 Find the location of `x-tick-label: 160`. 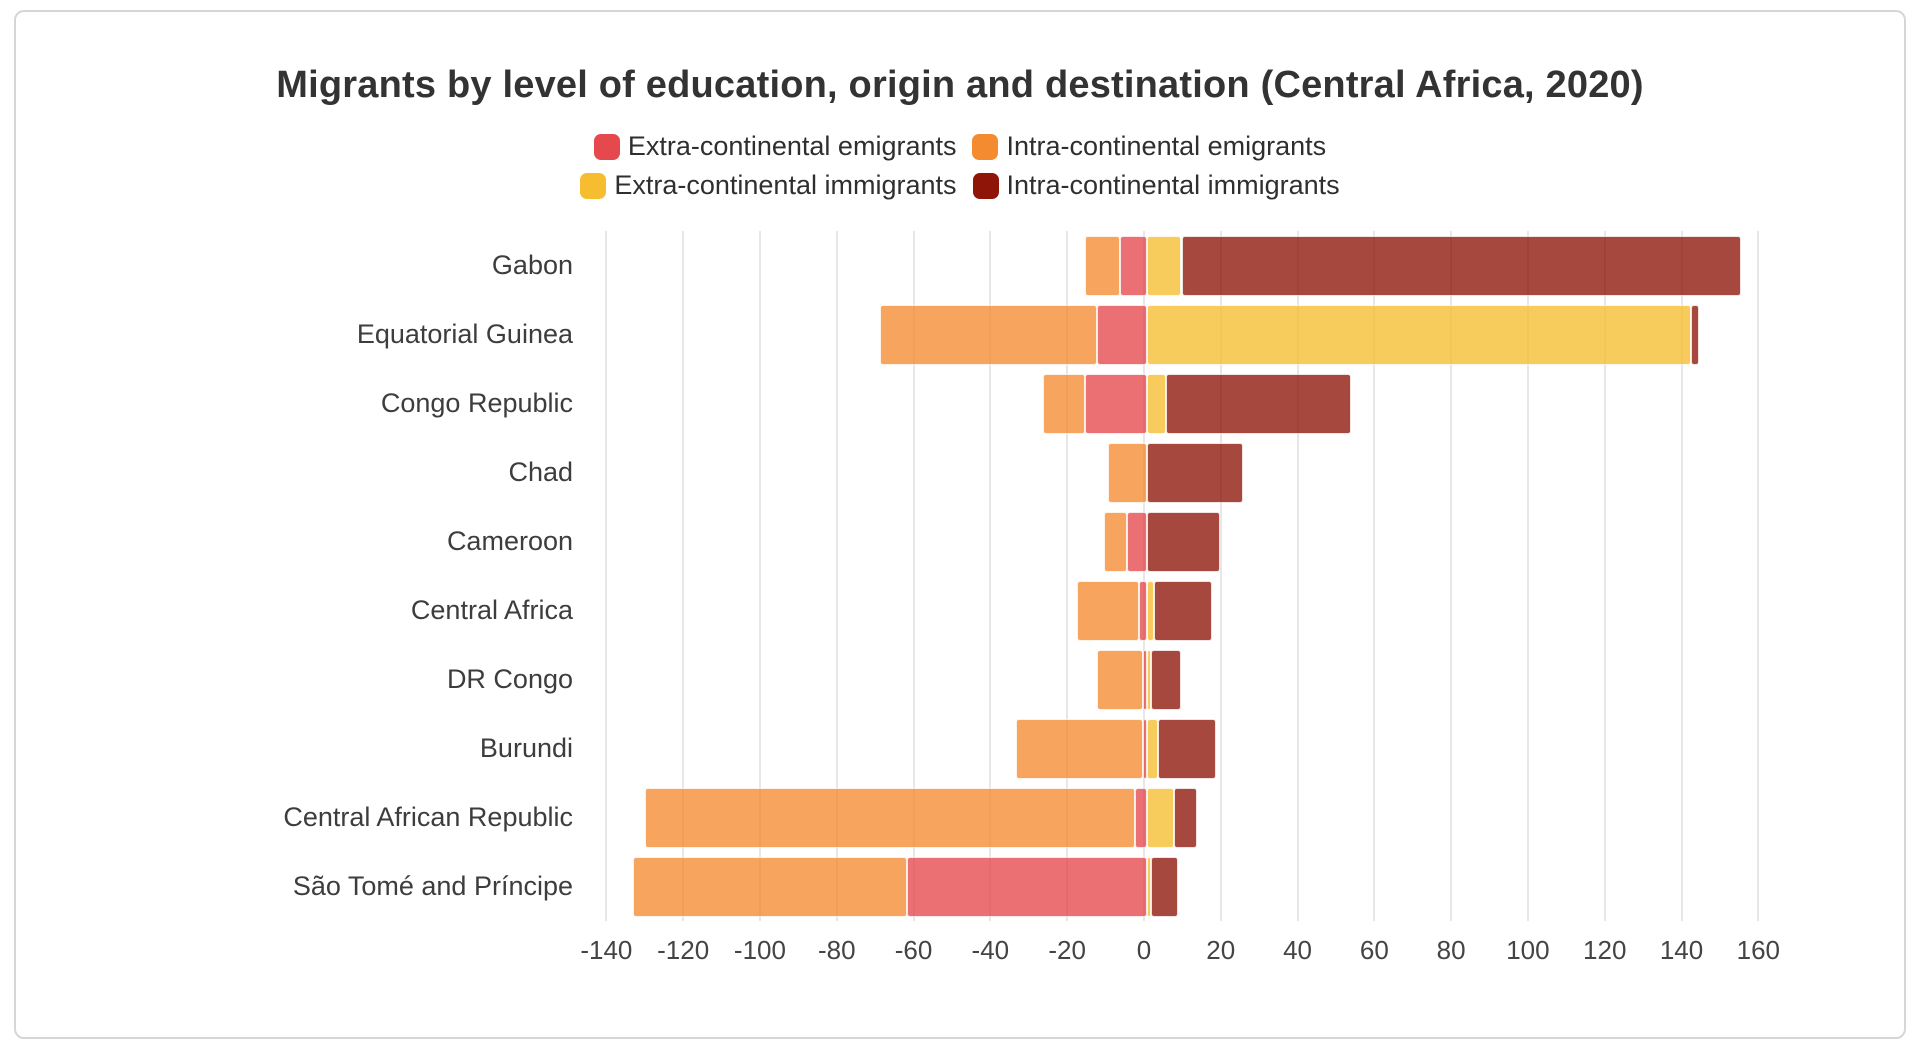

x-tick-label: 160 is located at coordinates (1758, 950).